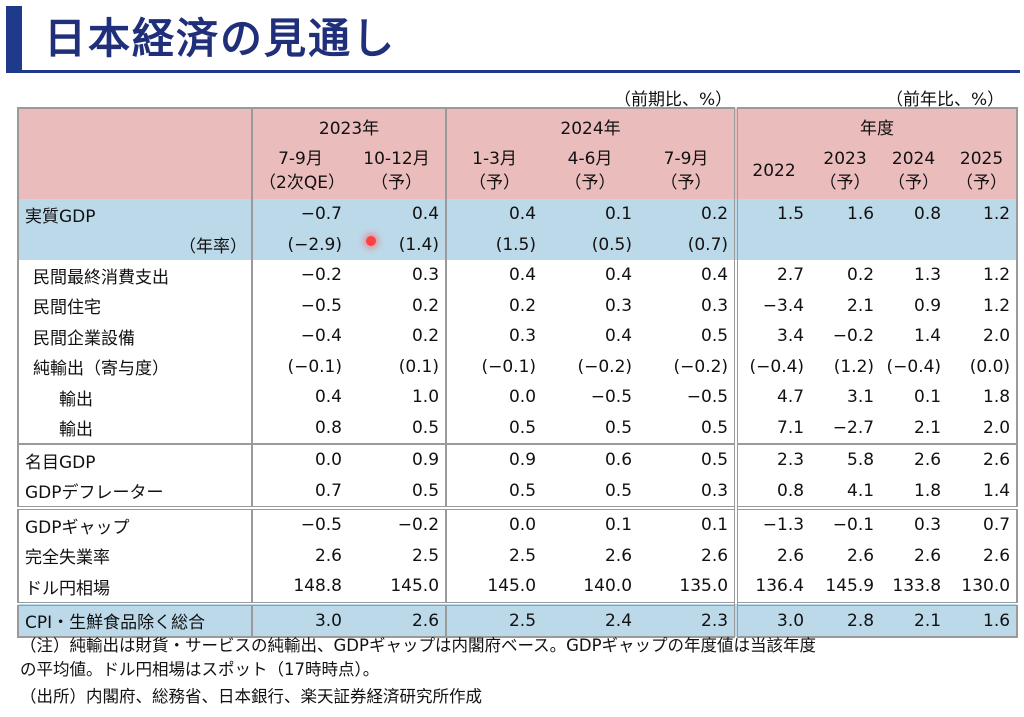 The image size is (1024, 717). I want to click on header-col-1: 10-12月 （予）, so click(397, 171).